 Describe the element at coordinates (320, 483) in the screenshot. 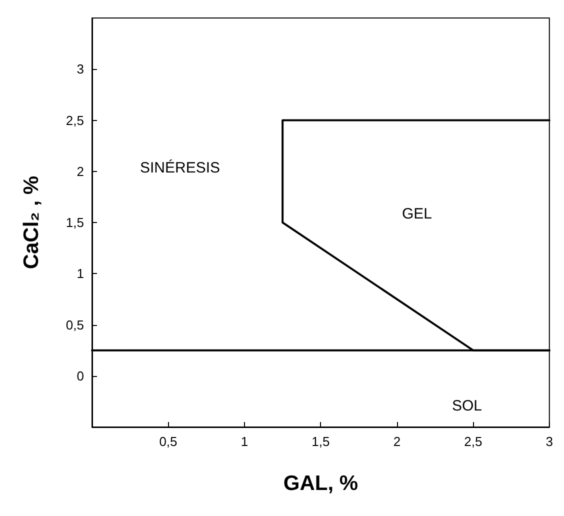

I see `x-axis-title: GAL, %` at that location.